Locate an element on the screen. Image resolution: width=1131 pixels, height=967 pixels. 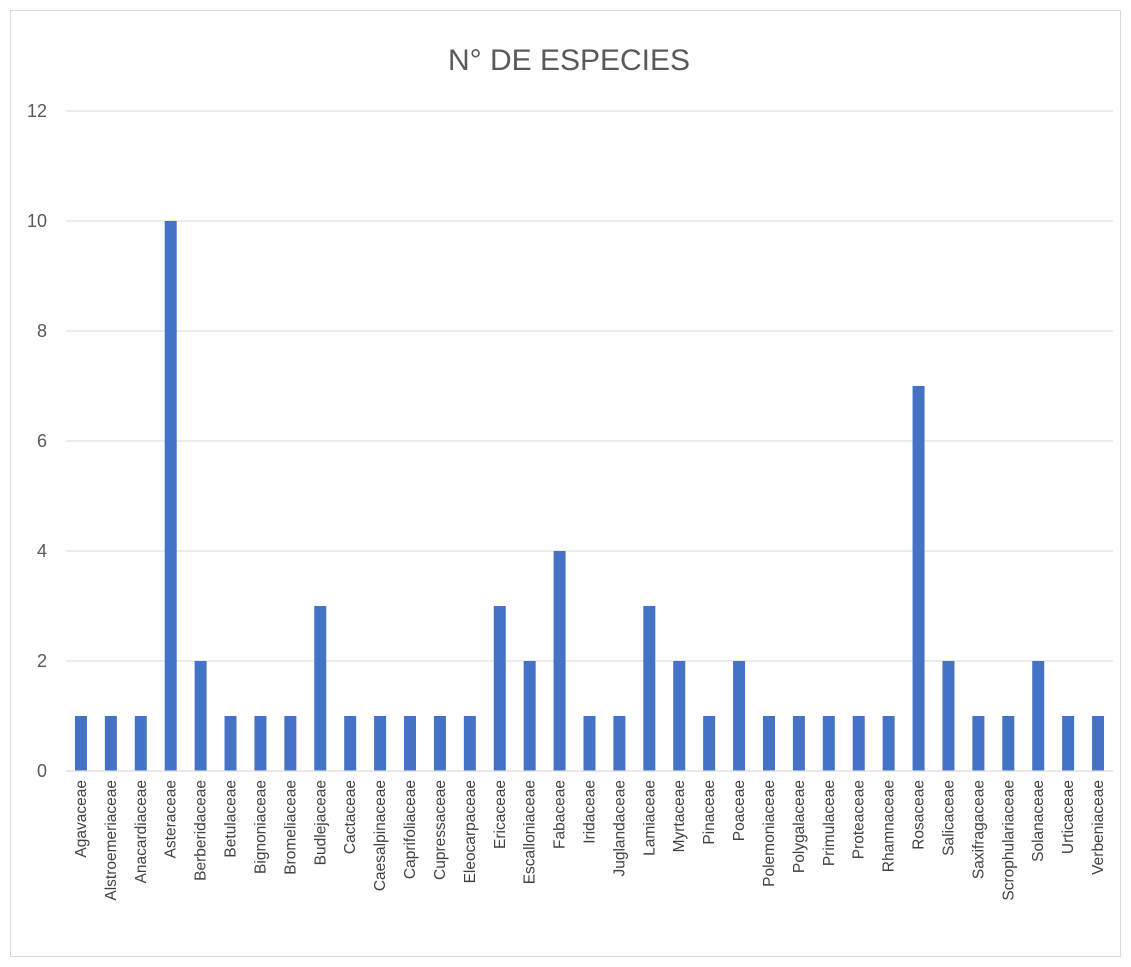
bar-budlejaceae is located at coordinates (320, 688).